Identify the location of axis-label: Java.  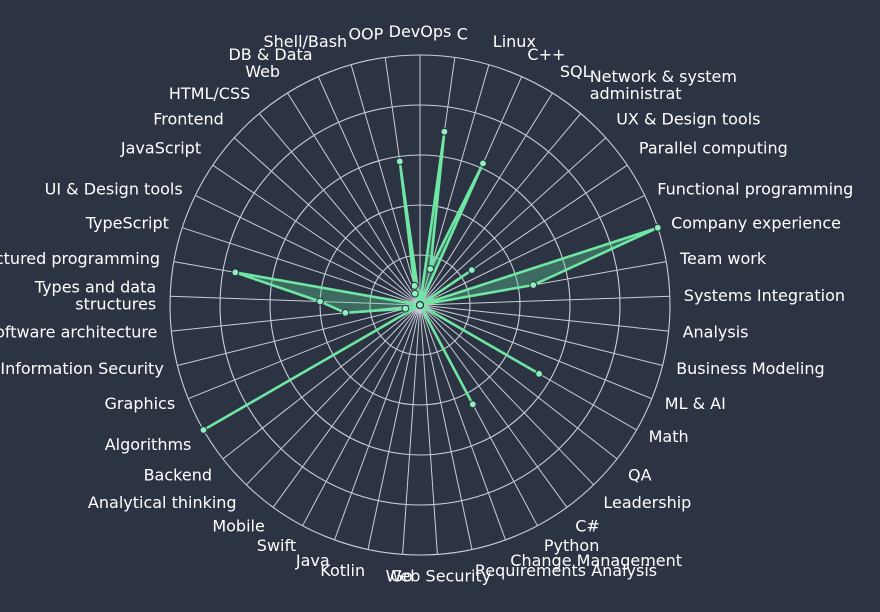
(312, 560).